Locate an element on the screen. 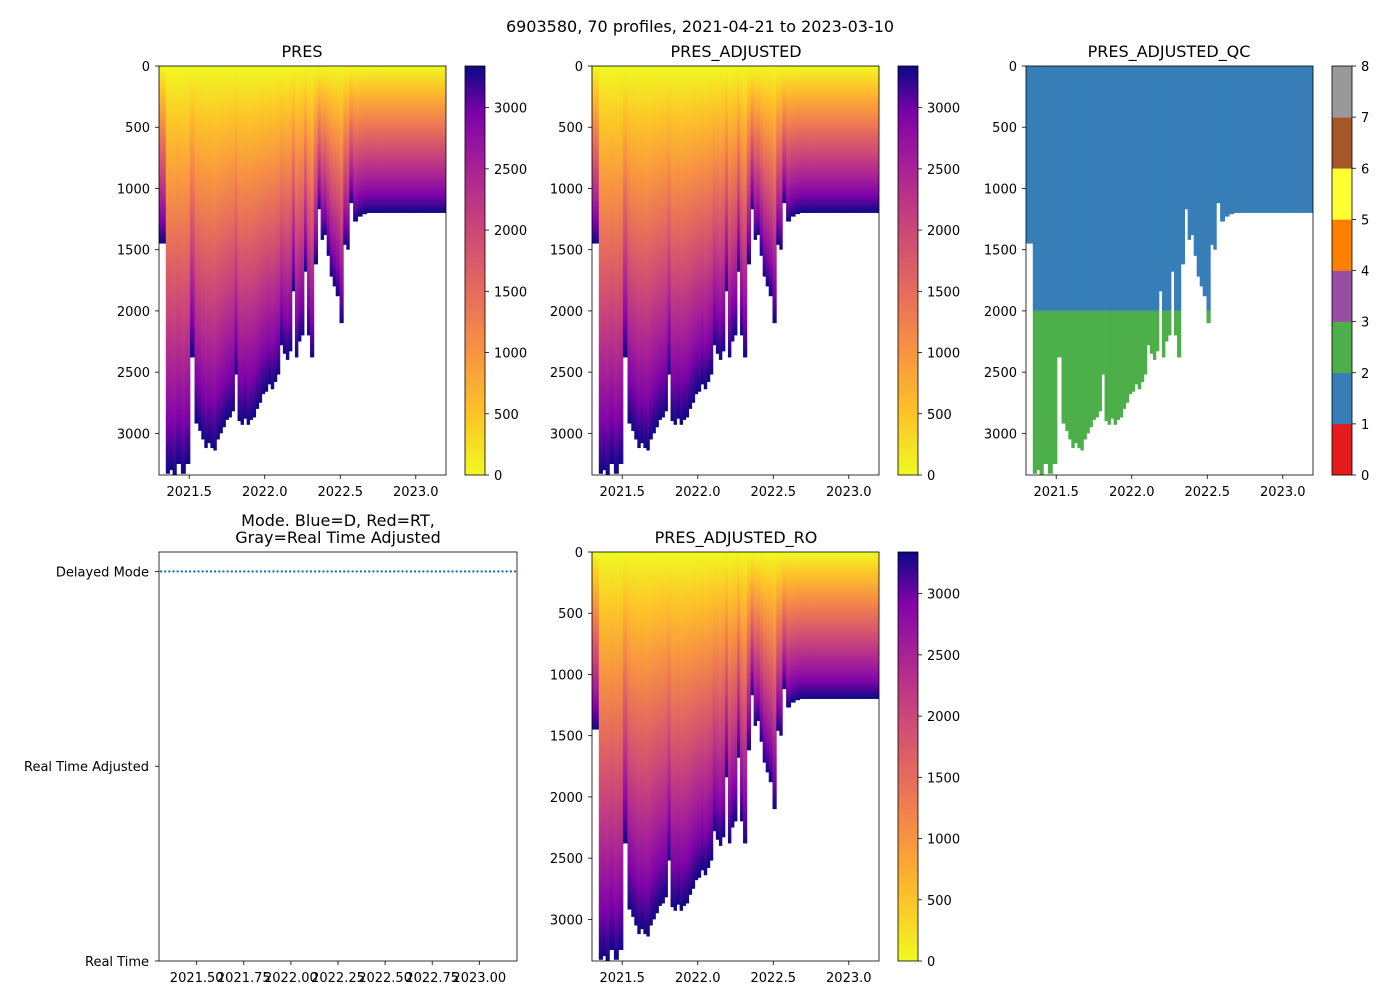 Image resolution: width=1400 pixels, height=1000 pixels. x-tick-label: 2022.5 is located at coordinates (774, 492).